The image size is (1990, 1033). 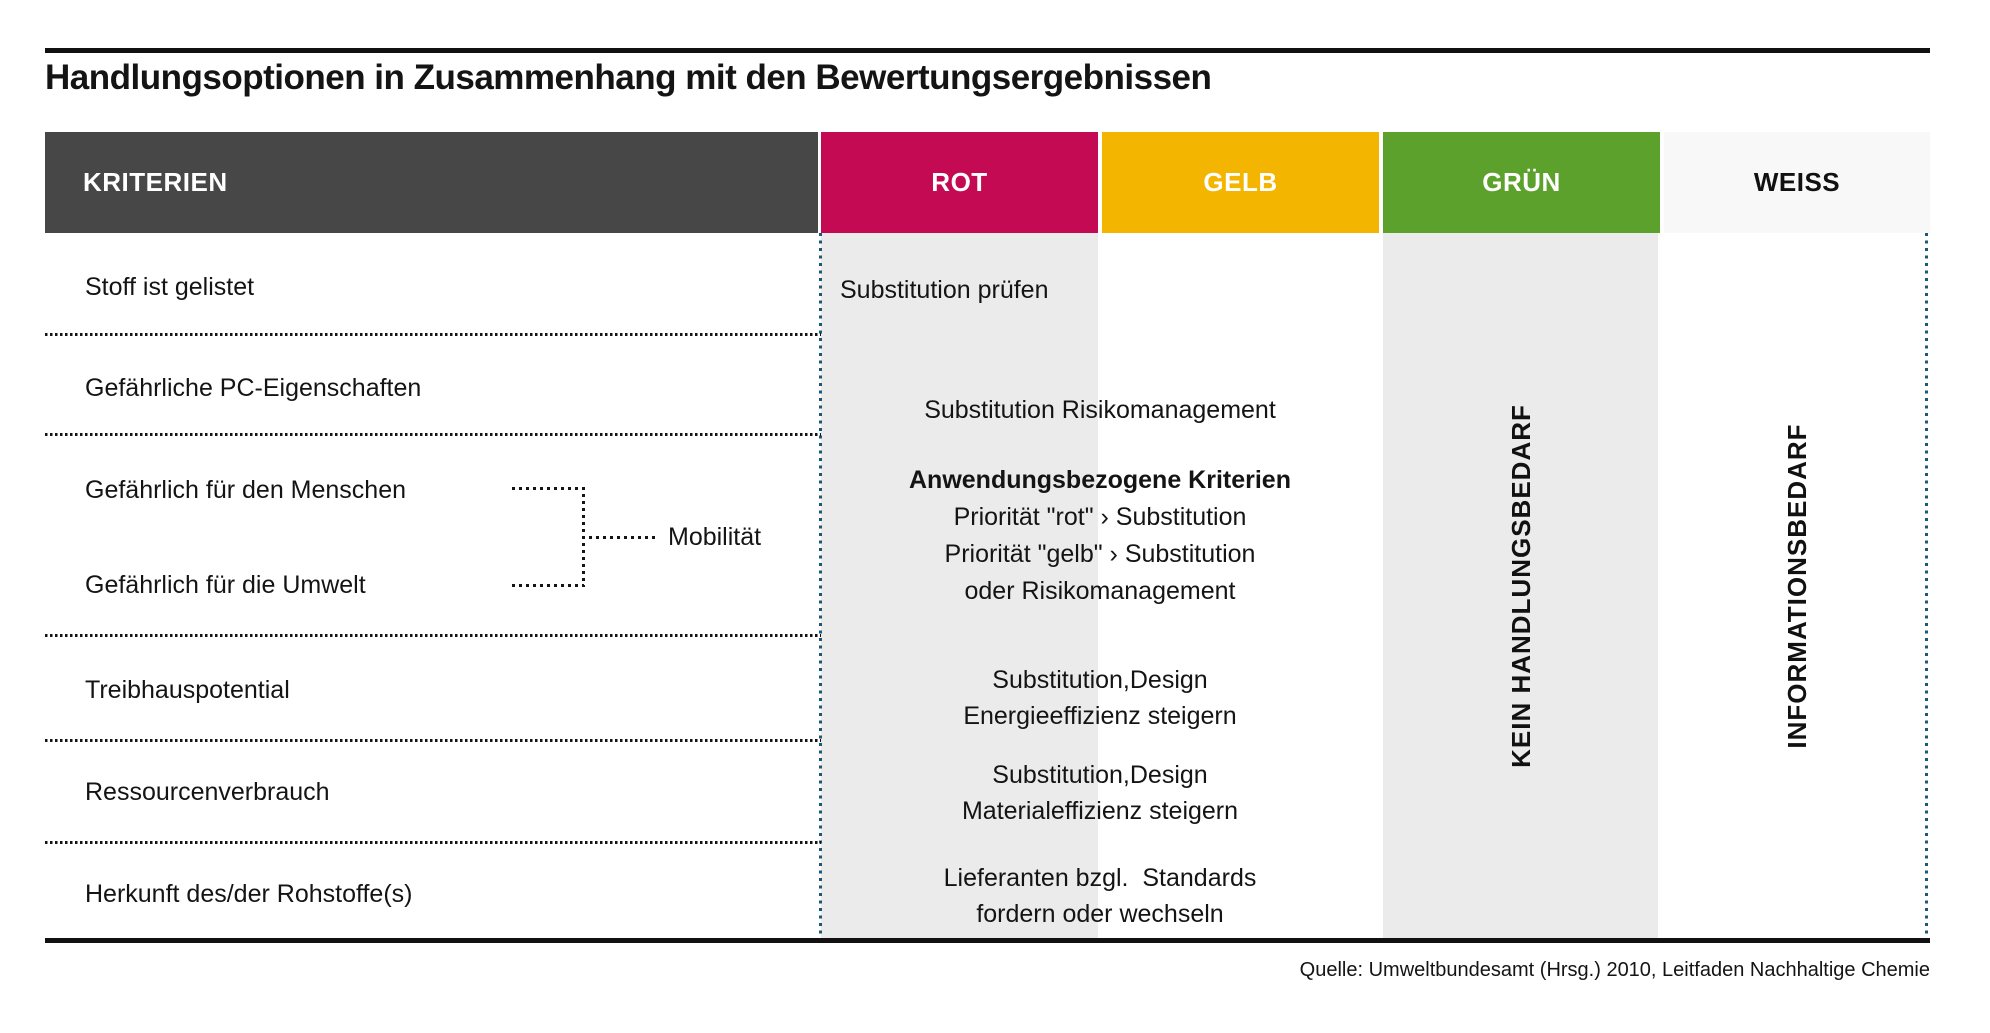 What do you see at coordinates (548, 488) in the screenshot?
I see `mobility-bracket-top` at bounding box center [548, 488].